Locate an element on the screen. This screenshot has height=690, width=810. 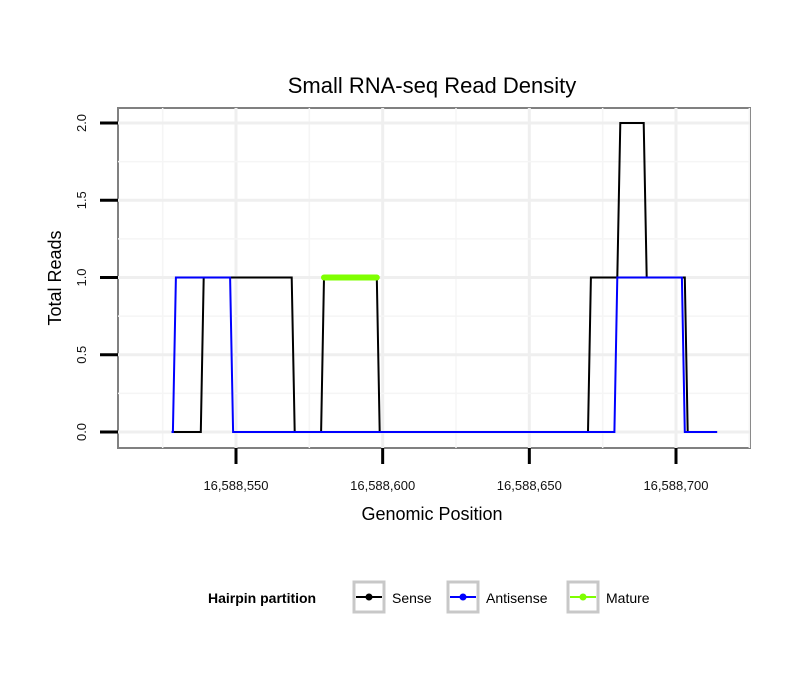
x-tick-label: 16,588,650 is located at coordinates (529, 485).